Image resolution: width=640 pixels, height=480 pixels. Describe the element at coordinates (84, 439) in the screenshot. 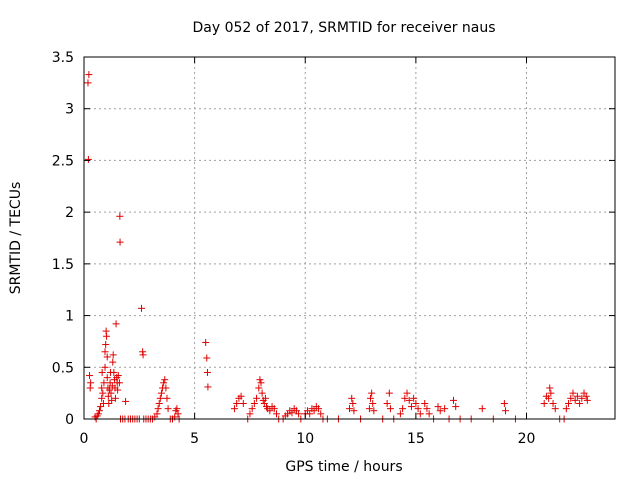

I see `x-tick-label: 0` at that location.